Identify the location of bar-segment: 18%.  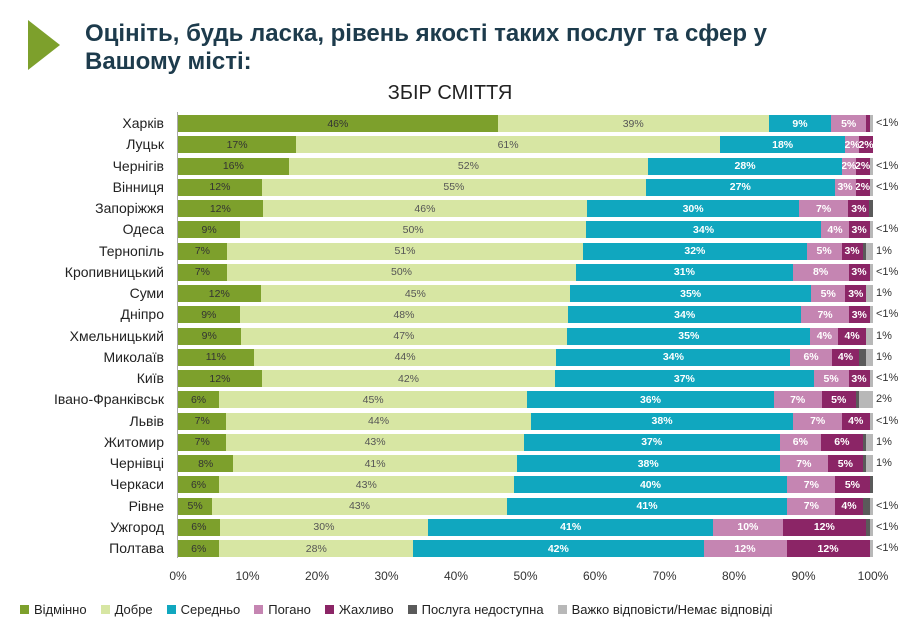
(783, 145).